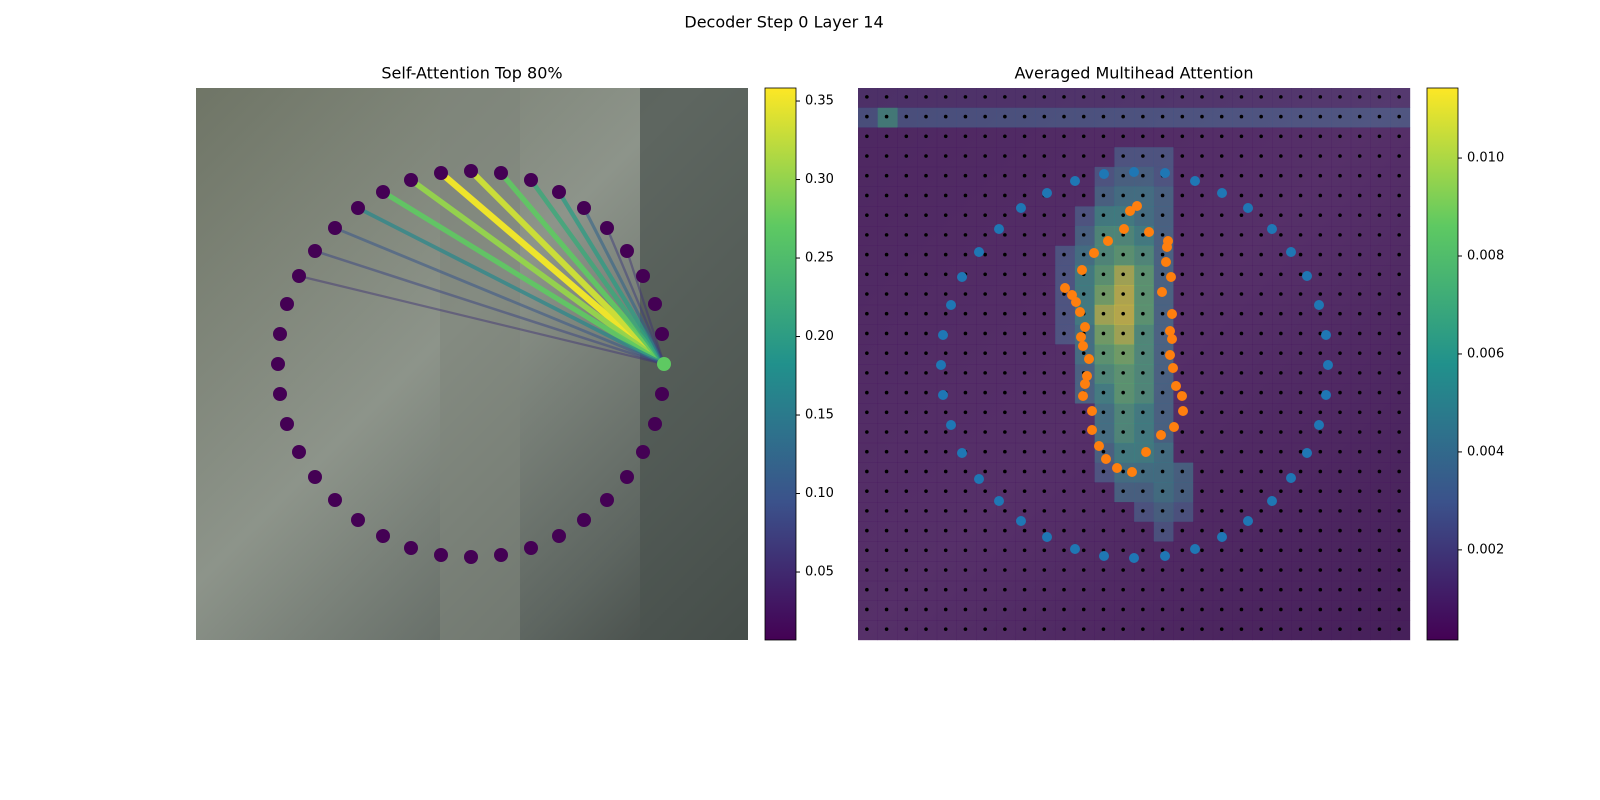 This screenshot has height=800, width=1600. Describe the element at coordinates (780, 364) in the screenshot. I see `colorbar` at that location.